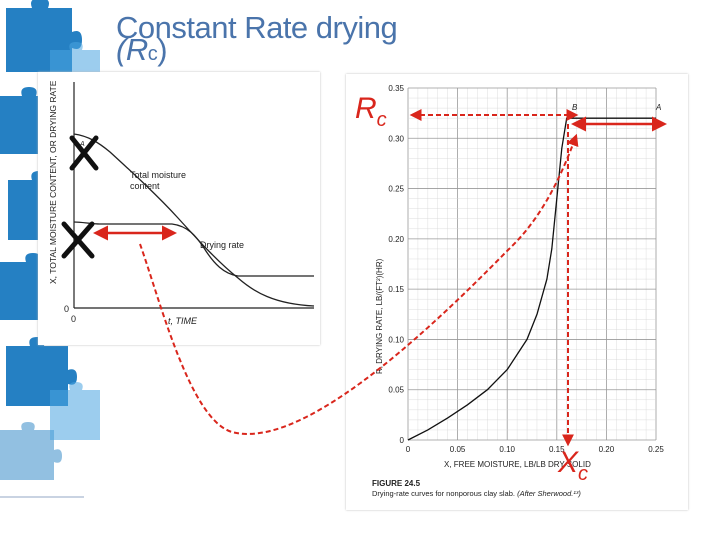  I want to click on y-tick-label: 0.20, so click(396, 239).